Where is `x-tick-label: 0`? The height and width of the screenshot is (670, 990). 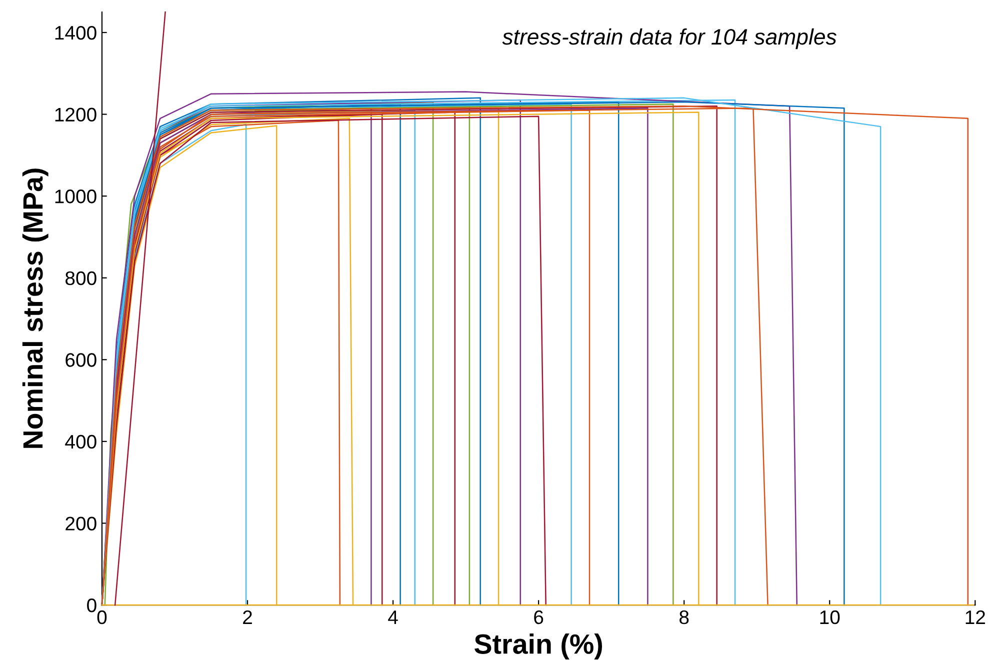
x-tick-label: 0 is located at coordinates (102, 617).